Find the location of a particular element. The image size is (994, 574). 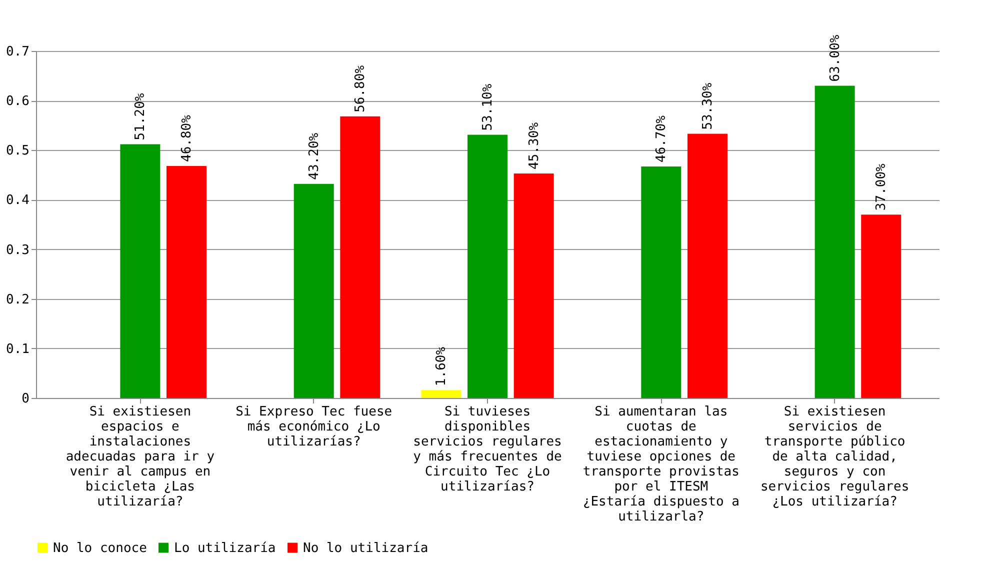

data-label: 51.20% is located at coordinates (140, 116).